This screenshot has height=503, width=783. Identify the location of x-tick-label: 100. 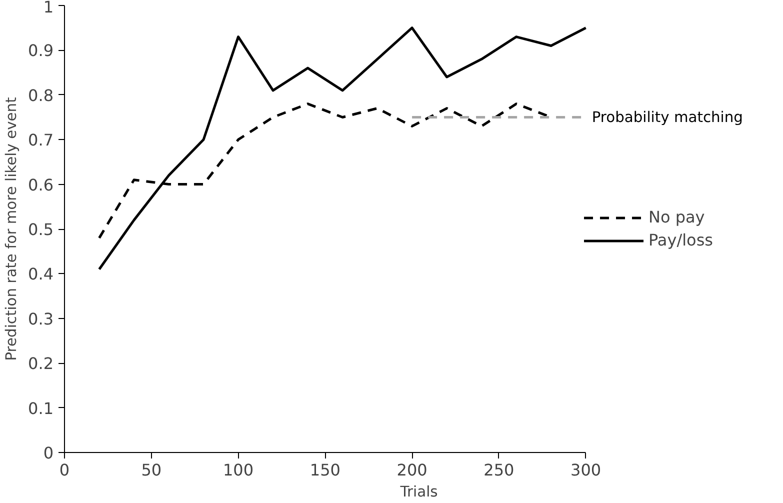
(238, 470).